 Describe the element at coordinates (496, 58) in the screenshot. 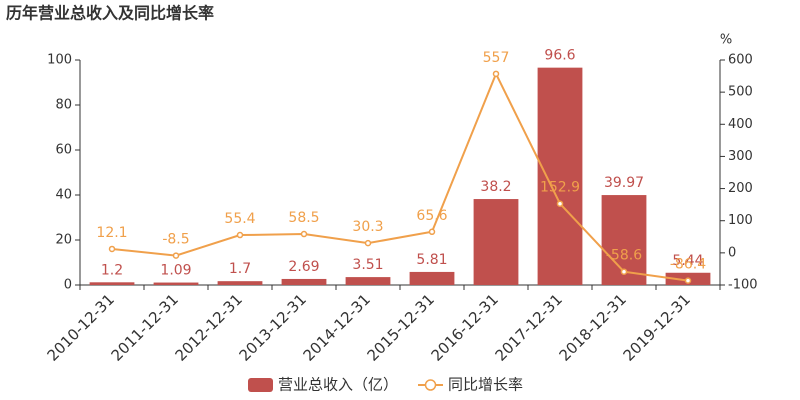

I see `line-value-label: 557` at that location.